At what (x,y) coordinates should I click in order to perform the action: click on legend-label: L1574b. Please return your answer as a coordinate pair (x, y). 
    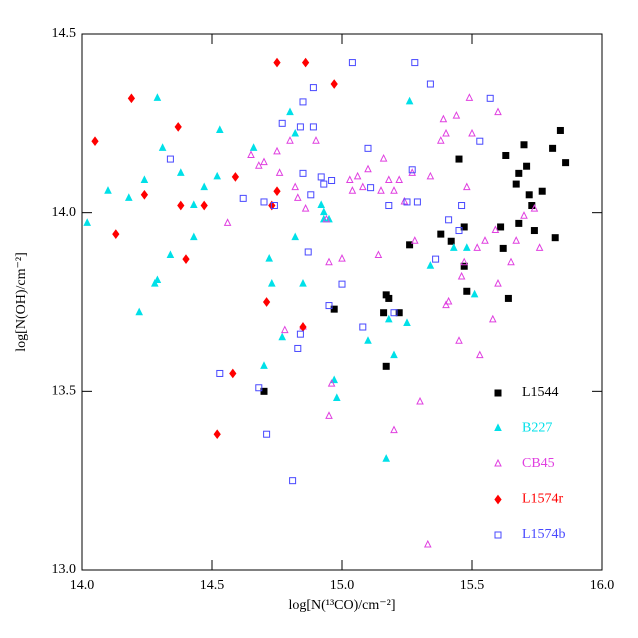
    Looking at the image, I should click on (544, 534).